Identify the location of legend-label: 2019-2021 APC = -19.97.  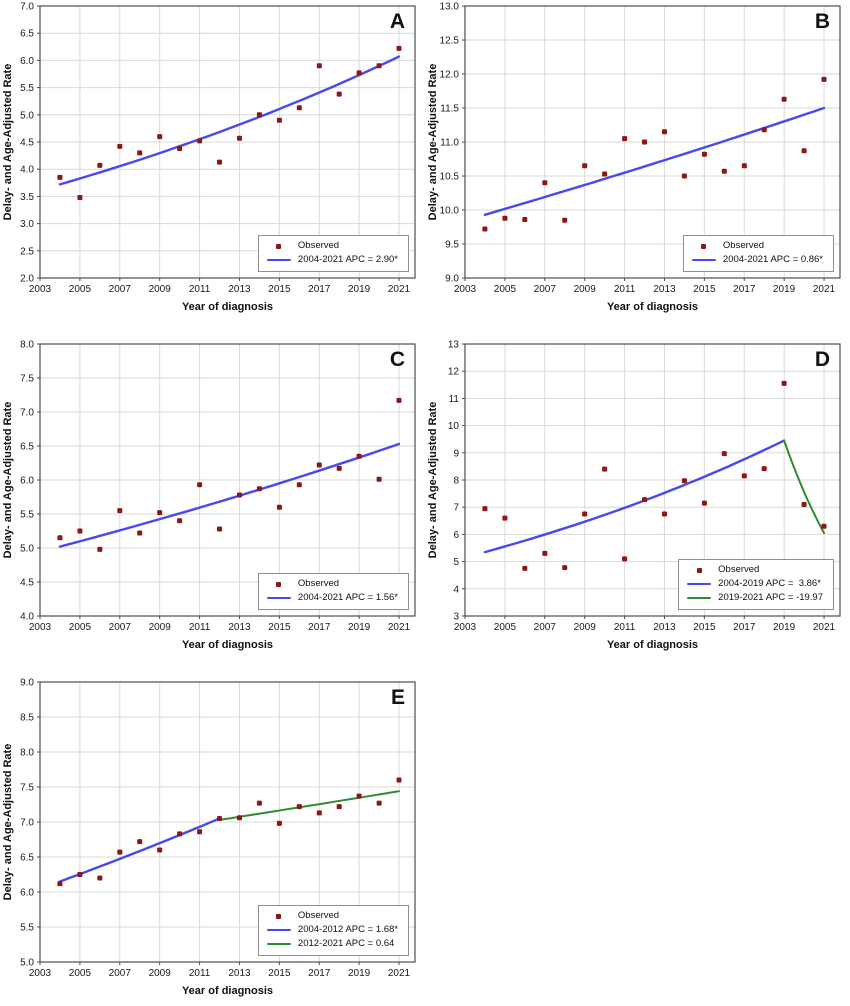
(770, 598).